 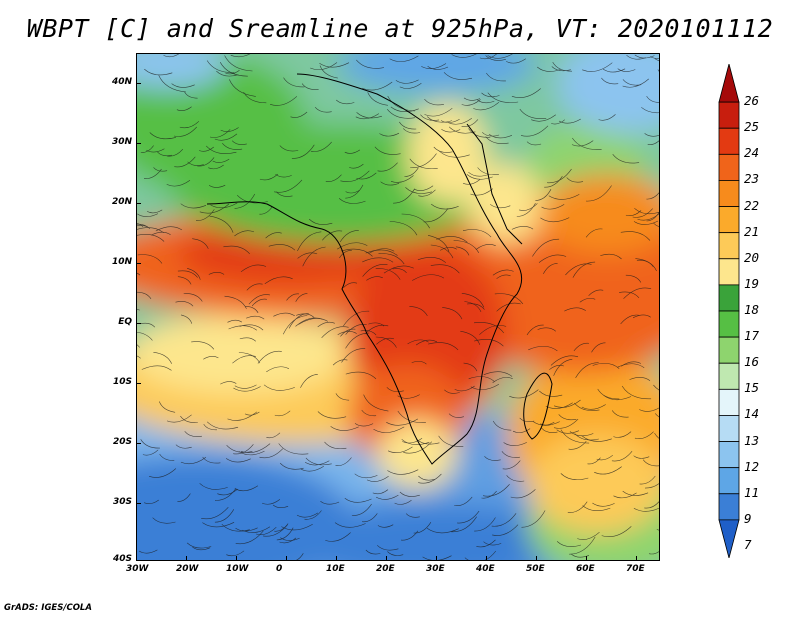 What do you see at coordinates (122, 559) in the screenshot?
I see `lat-label: 40S` at bounding box center [122, 559].